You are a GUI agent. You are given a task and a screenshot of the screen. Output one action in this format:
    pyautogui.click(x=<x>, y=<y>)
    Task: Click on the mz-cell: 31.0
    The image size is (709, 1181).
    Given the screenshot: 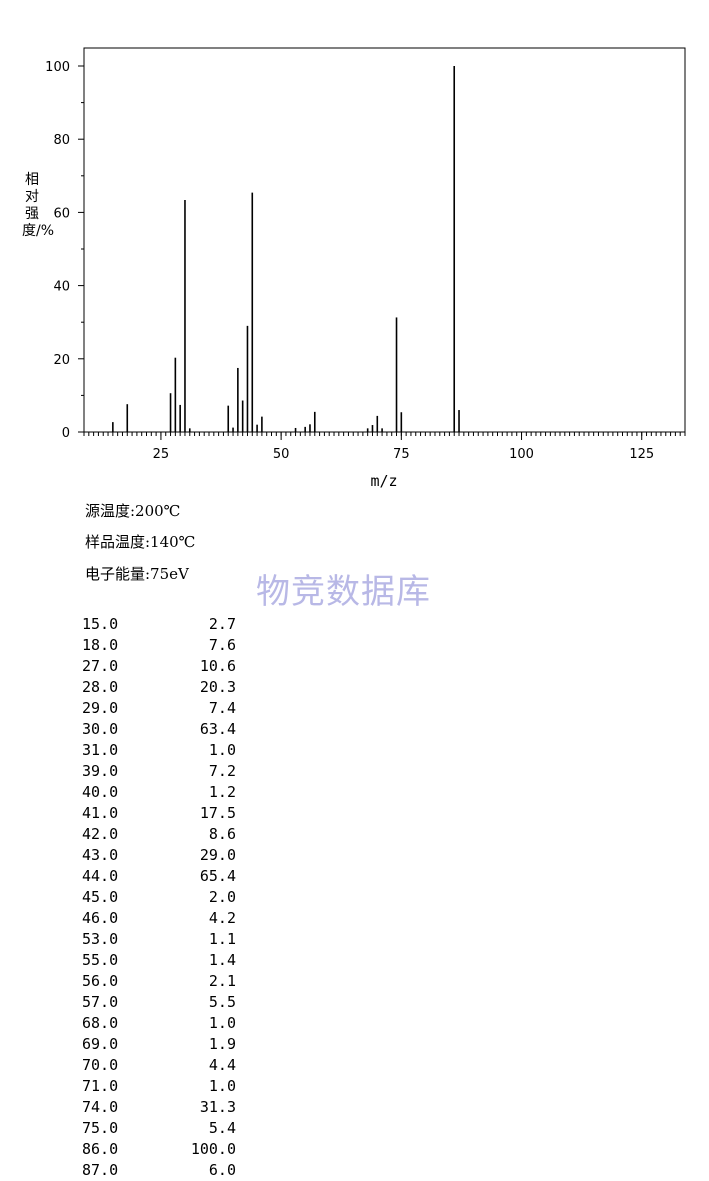 What is the action you would take?
    pyautogui.click(x=100, y=750)
    